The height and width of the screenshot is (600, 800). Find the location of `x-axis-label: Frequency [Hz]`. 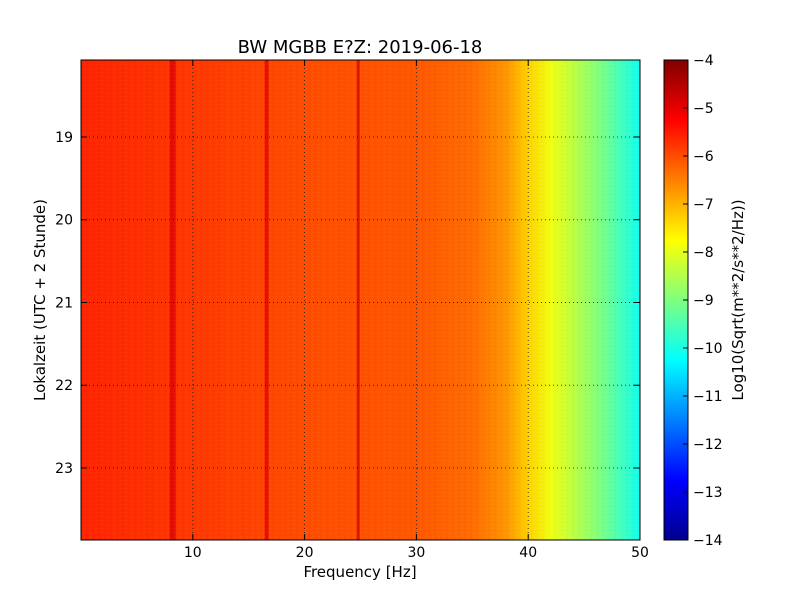

x-axis-label: Frequency [Hz] is located at coordinates (359, 572).